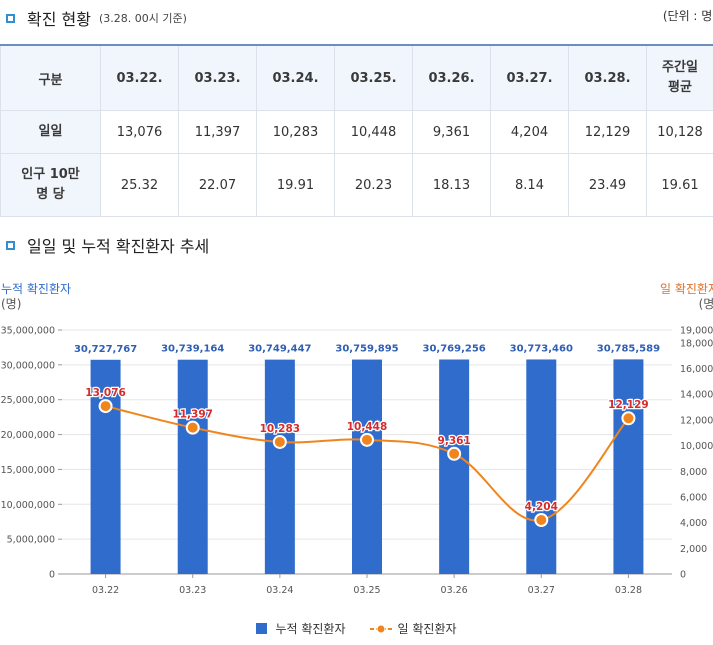  Describe the element at coordinates (679, 185) in the screenshot. I see `table-cell: 19.61` at that location.